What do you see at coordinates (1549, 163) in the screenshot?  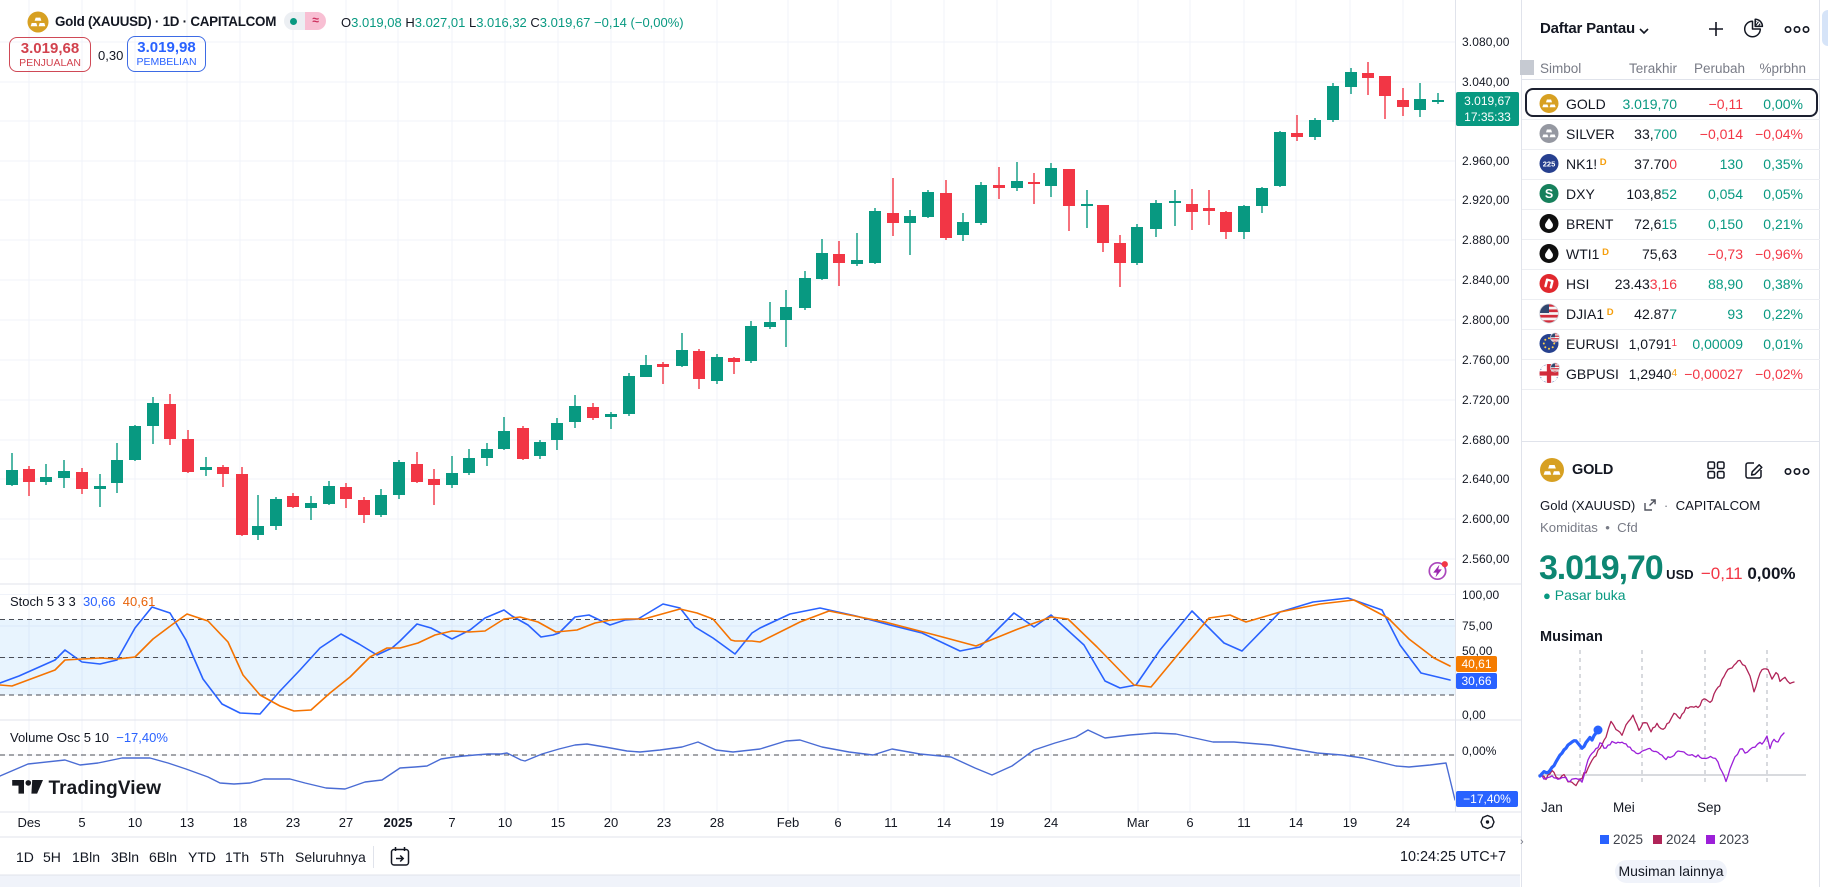 I see `svg-text: 225` at bounding box center [1549, 163].